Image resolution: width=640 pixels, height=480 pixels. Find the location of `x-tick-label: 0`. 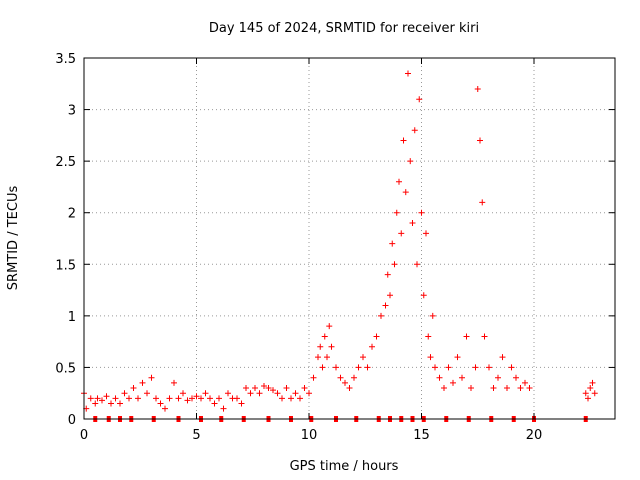

x-tick-label: 0 is located at coordinates (84, 435).